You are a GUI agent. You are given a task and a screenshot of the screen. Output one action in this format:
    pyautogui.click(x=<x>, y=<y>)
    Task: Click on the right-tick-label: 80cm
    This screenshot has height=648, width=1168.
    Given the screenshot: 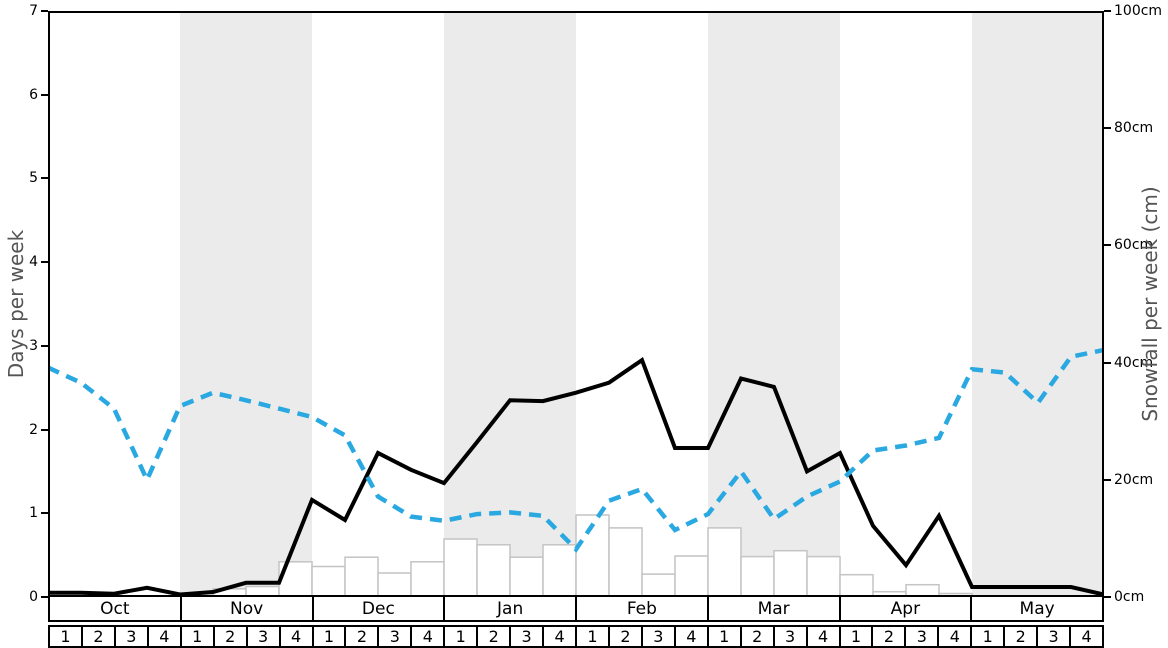 What is the action you would take?
    pyautogui.click(x=1134, y=128)
    